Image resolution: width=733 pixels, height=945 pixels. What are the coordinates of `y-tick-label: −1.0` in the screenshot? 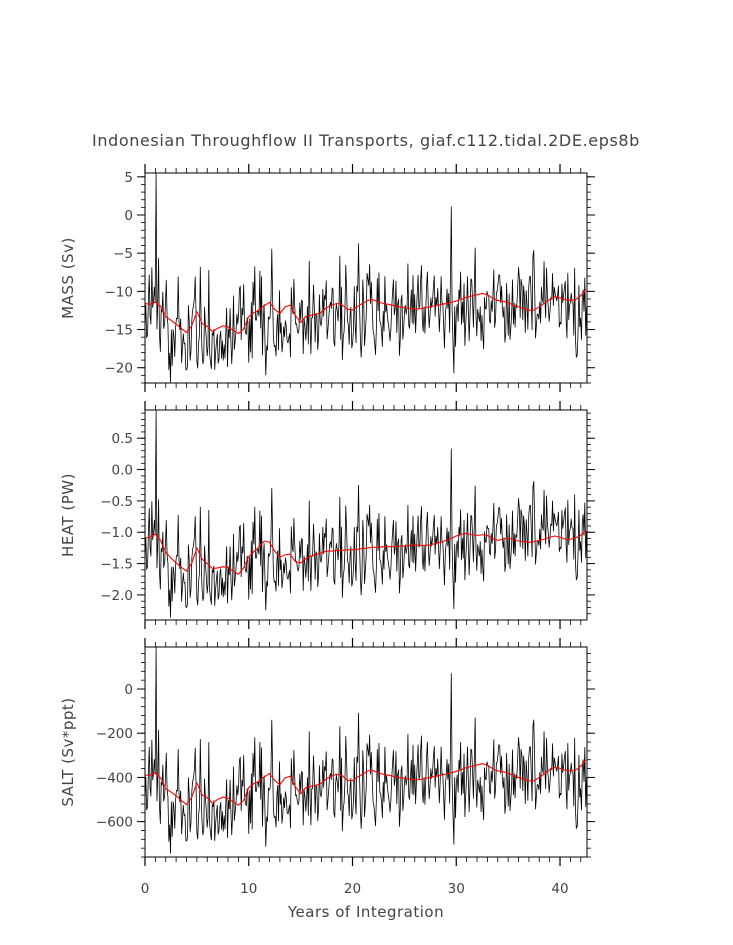 It's located at (116, 533).